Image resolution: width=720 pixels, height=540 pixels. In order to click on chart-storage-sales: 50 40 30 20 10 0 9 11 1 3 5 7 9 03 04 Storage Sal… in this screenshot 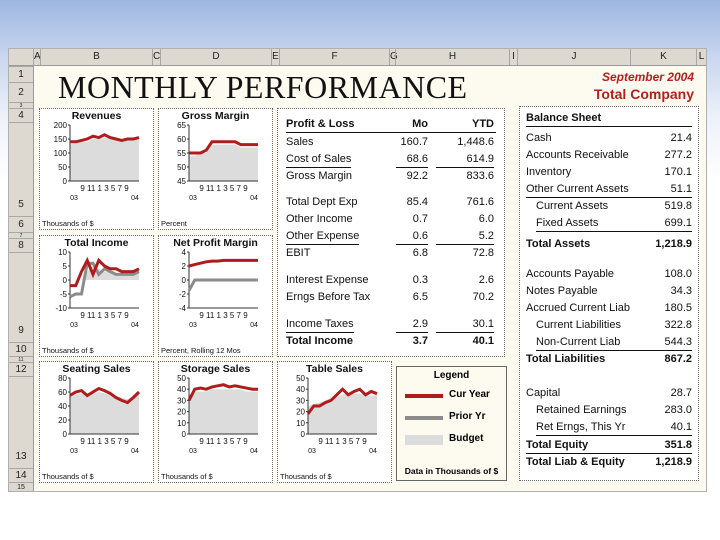, I will do `click(215, 422)`.